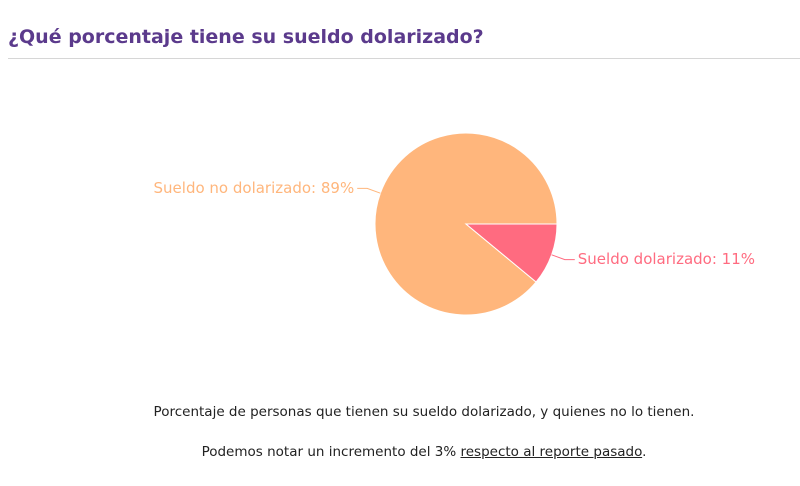 Image resolution: width=800 pixels, height=486 pixels. I want to click on divider, so click(404, 58).